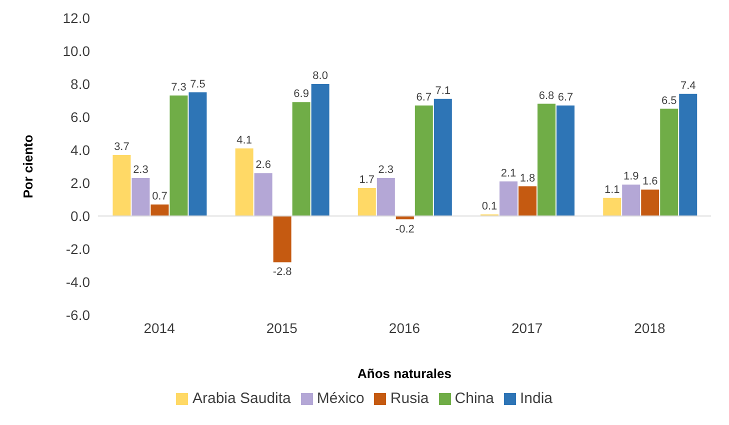 The image size is (729, 425). Describe the element at coordinates (80, 182) in the screenshot. I see `y-tick-label: 2.0` at that location.